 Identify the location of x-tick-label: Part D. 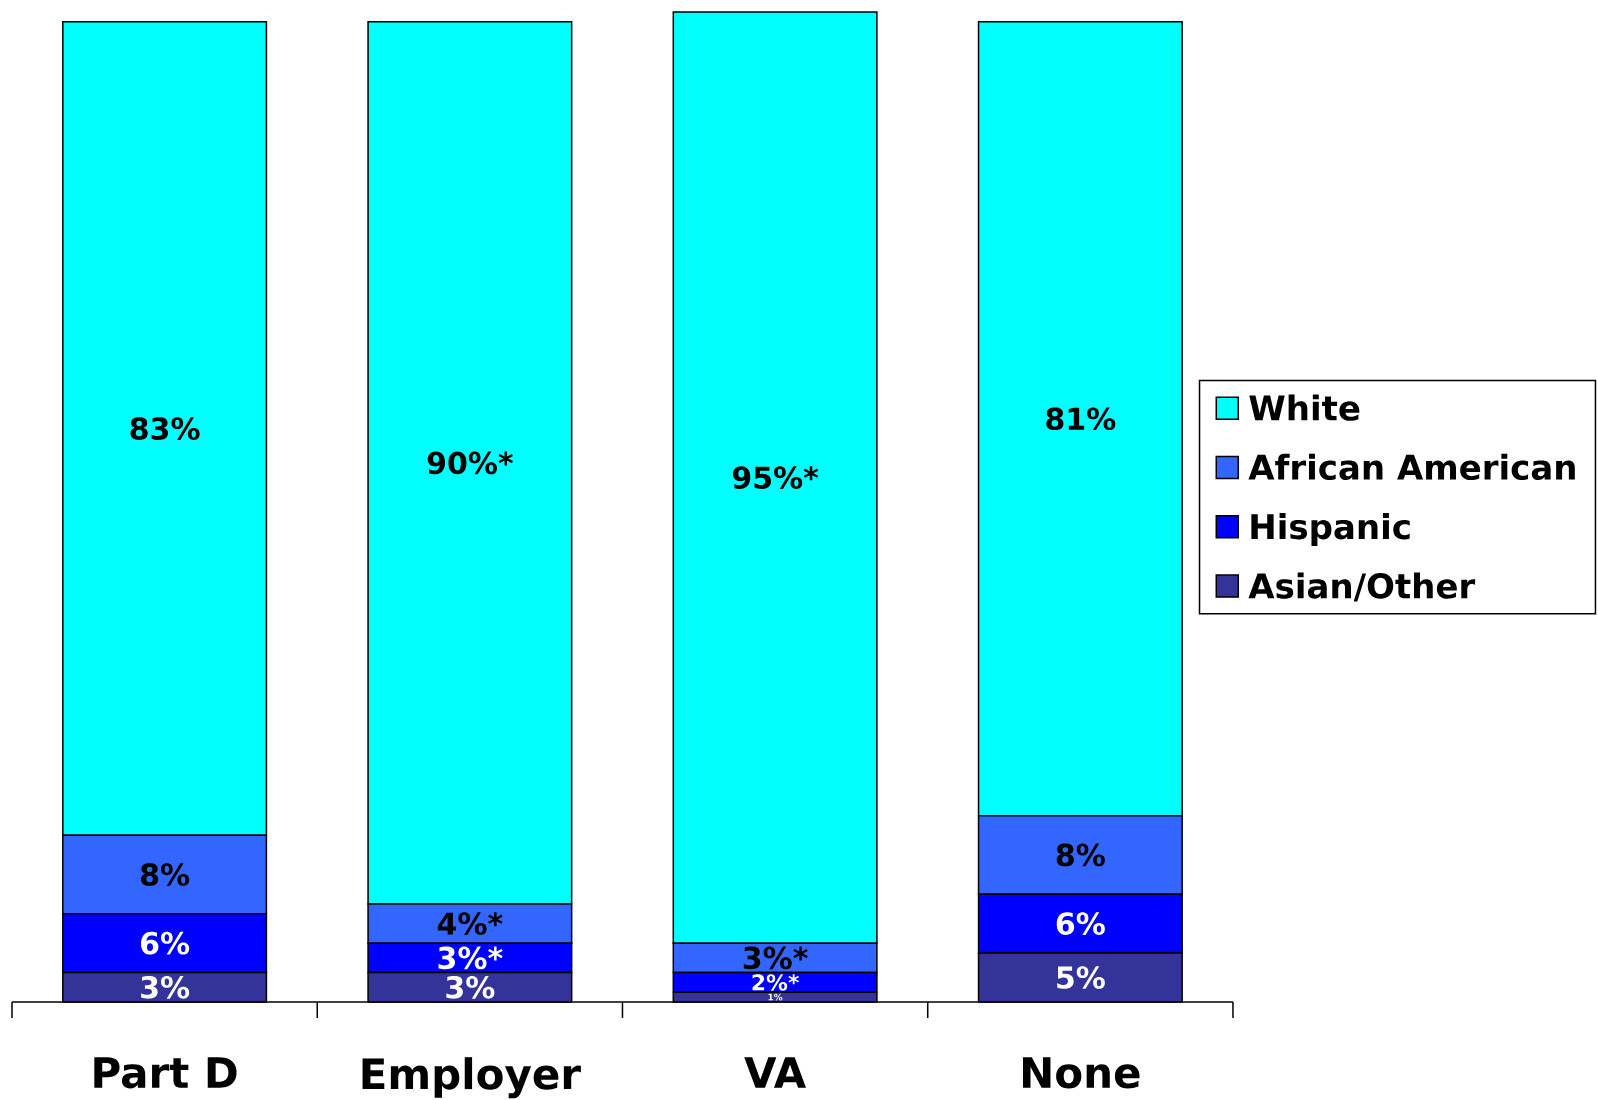
(165, 1073).